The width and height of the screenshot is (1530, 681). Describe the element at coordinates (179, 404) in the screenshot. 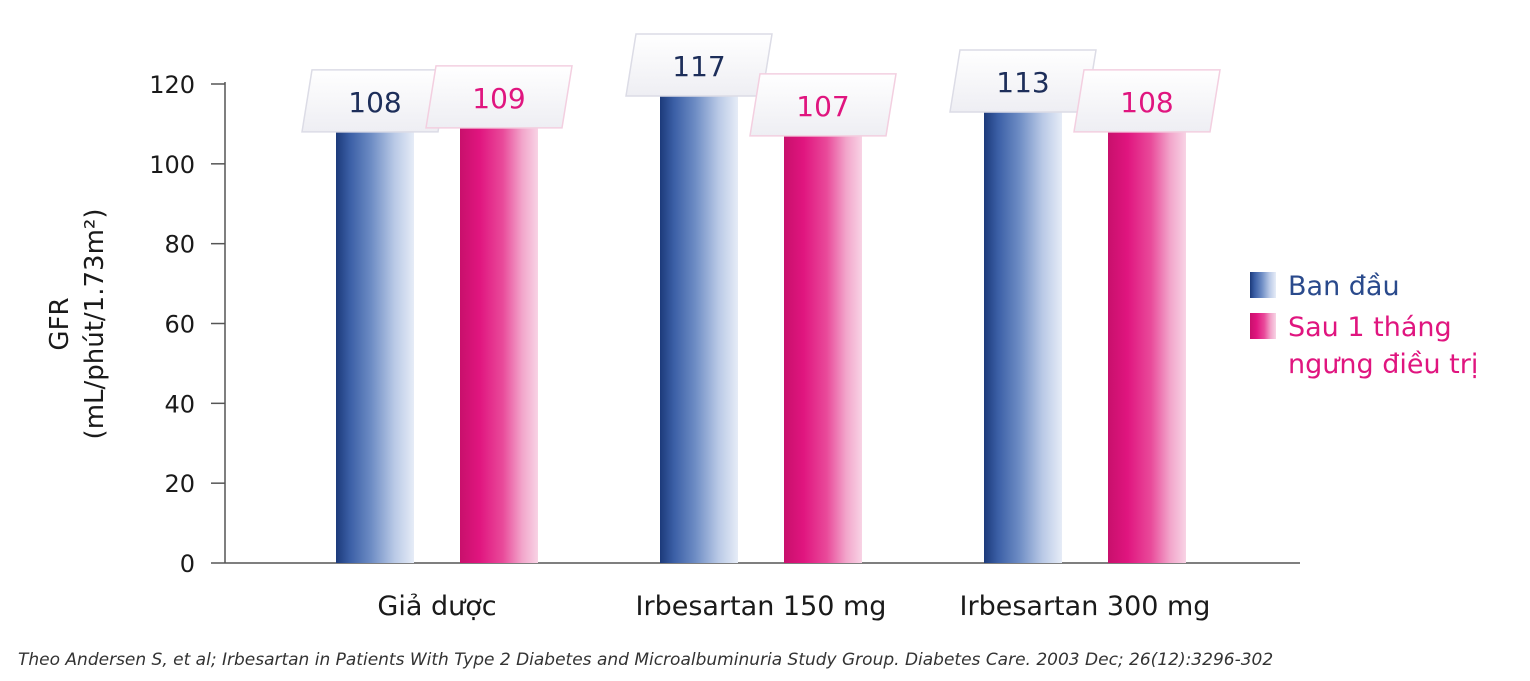

I see `y-tick-label: 40` at that location.